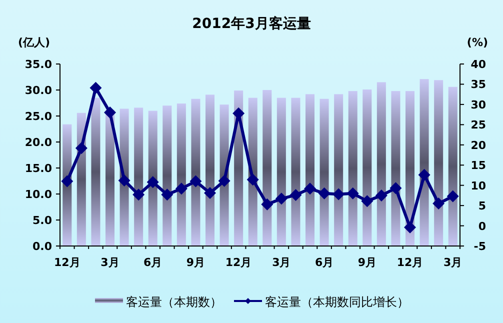  What do you see at coordinates (478, 165) in the screenshot?
I see `y2-tick-label: 15` at bounding box center [478, 165].